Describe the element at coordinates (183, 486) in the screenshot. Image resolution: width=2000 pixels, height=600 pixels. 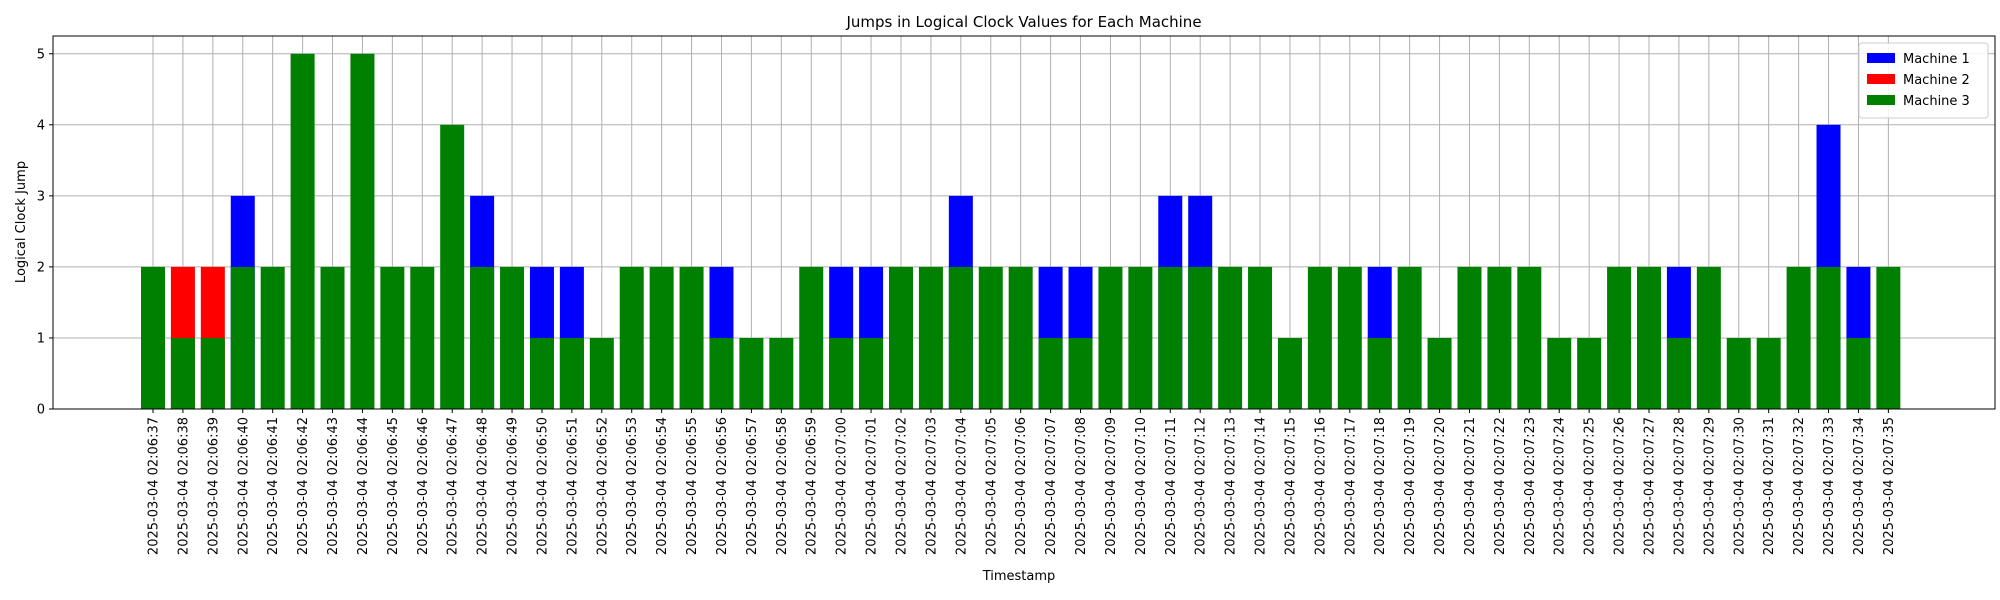
I see `x-tick-label: 2025-03-04 02:06:38` at that location.